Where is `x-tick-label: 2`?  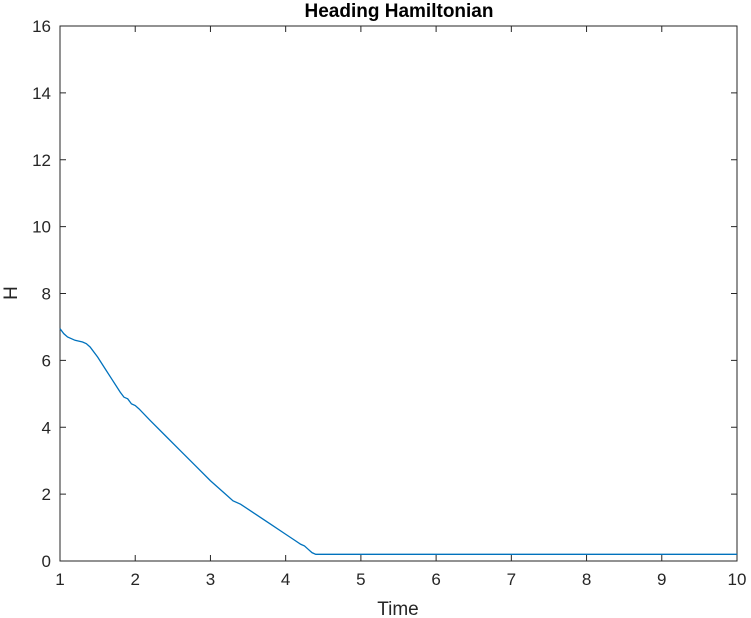 x-tick-label: 2 is located at coordinates (134, 579).